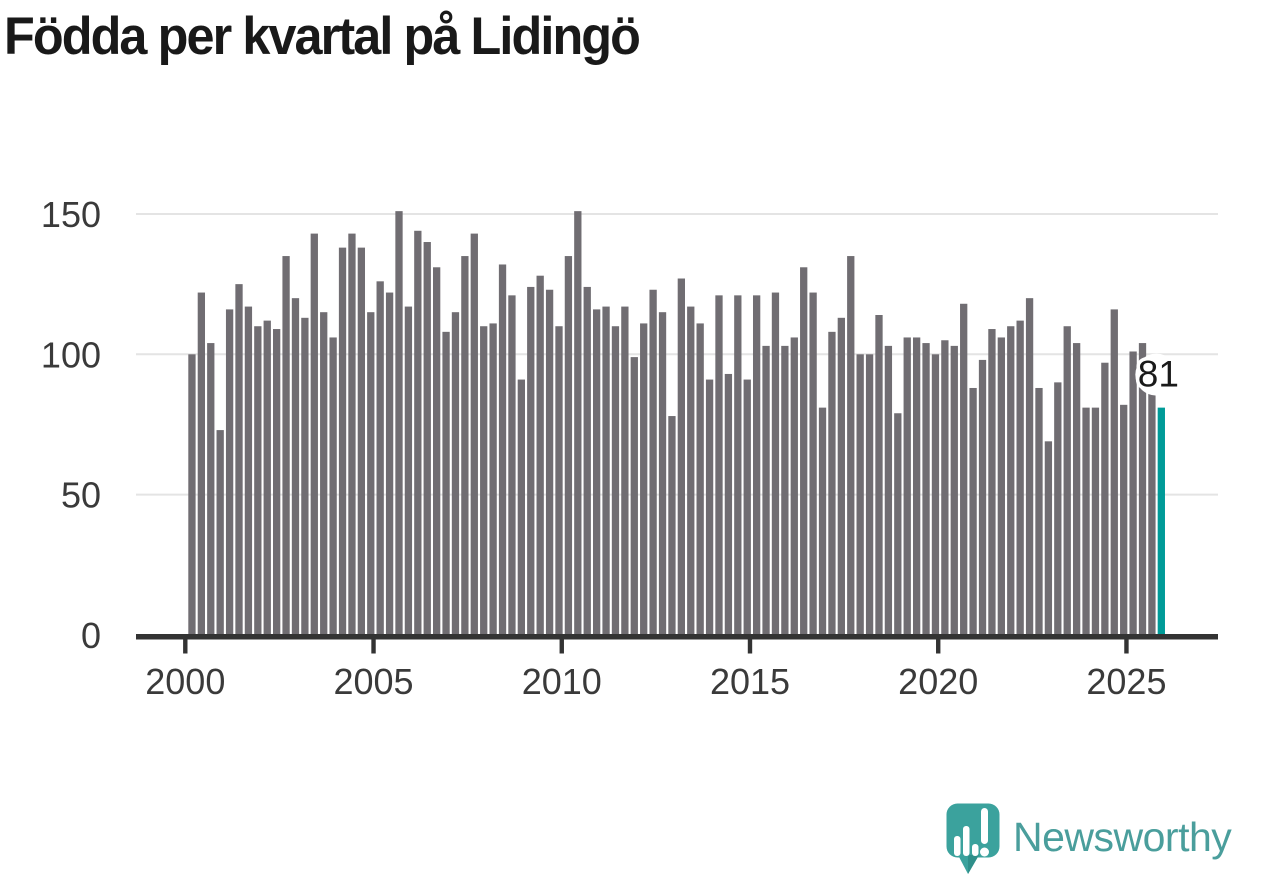  Describe the element at coordinates (973, 838) in the screenshot. I see `newsworthy-bubble-icon` at that location.